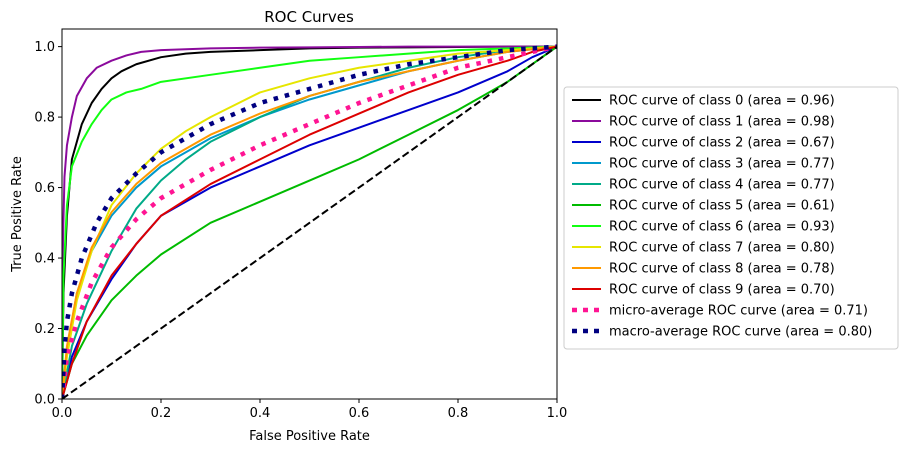  Describe the element at coordinates (48, 224) in the screenshot. I see `y-axis: 0.0 0.2 0.4 0.6 0.8 1.0` at that location.